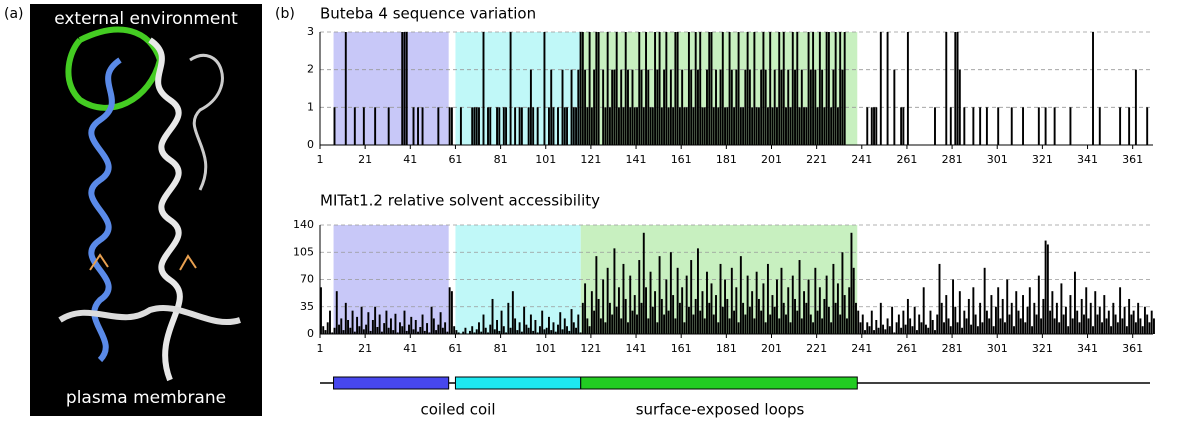 The image size is (1200, 421). I want to click on x-tick-label: 41, so click(410, 159).